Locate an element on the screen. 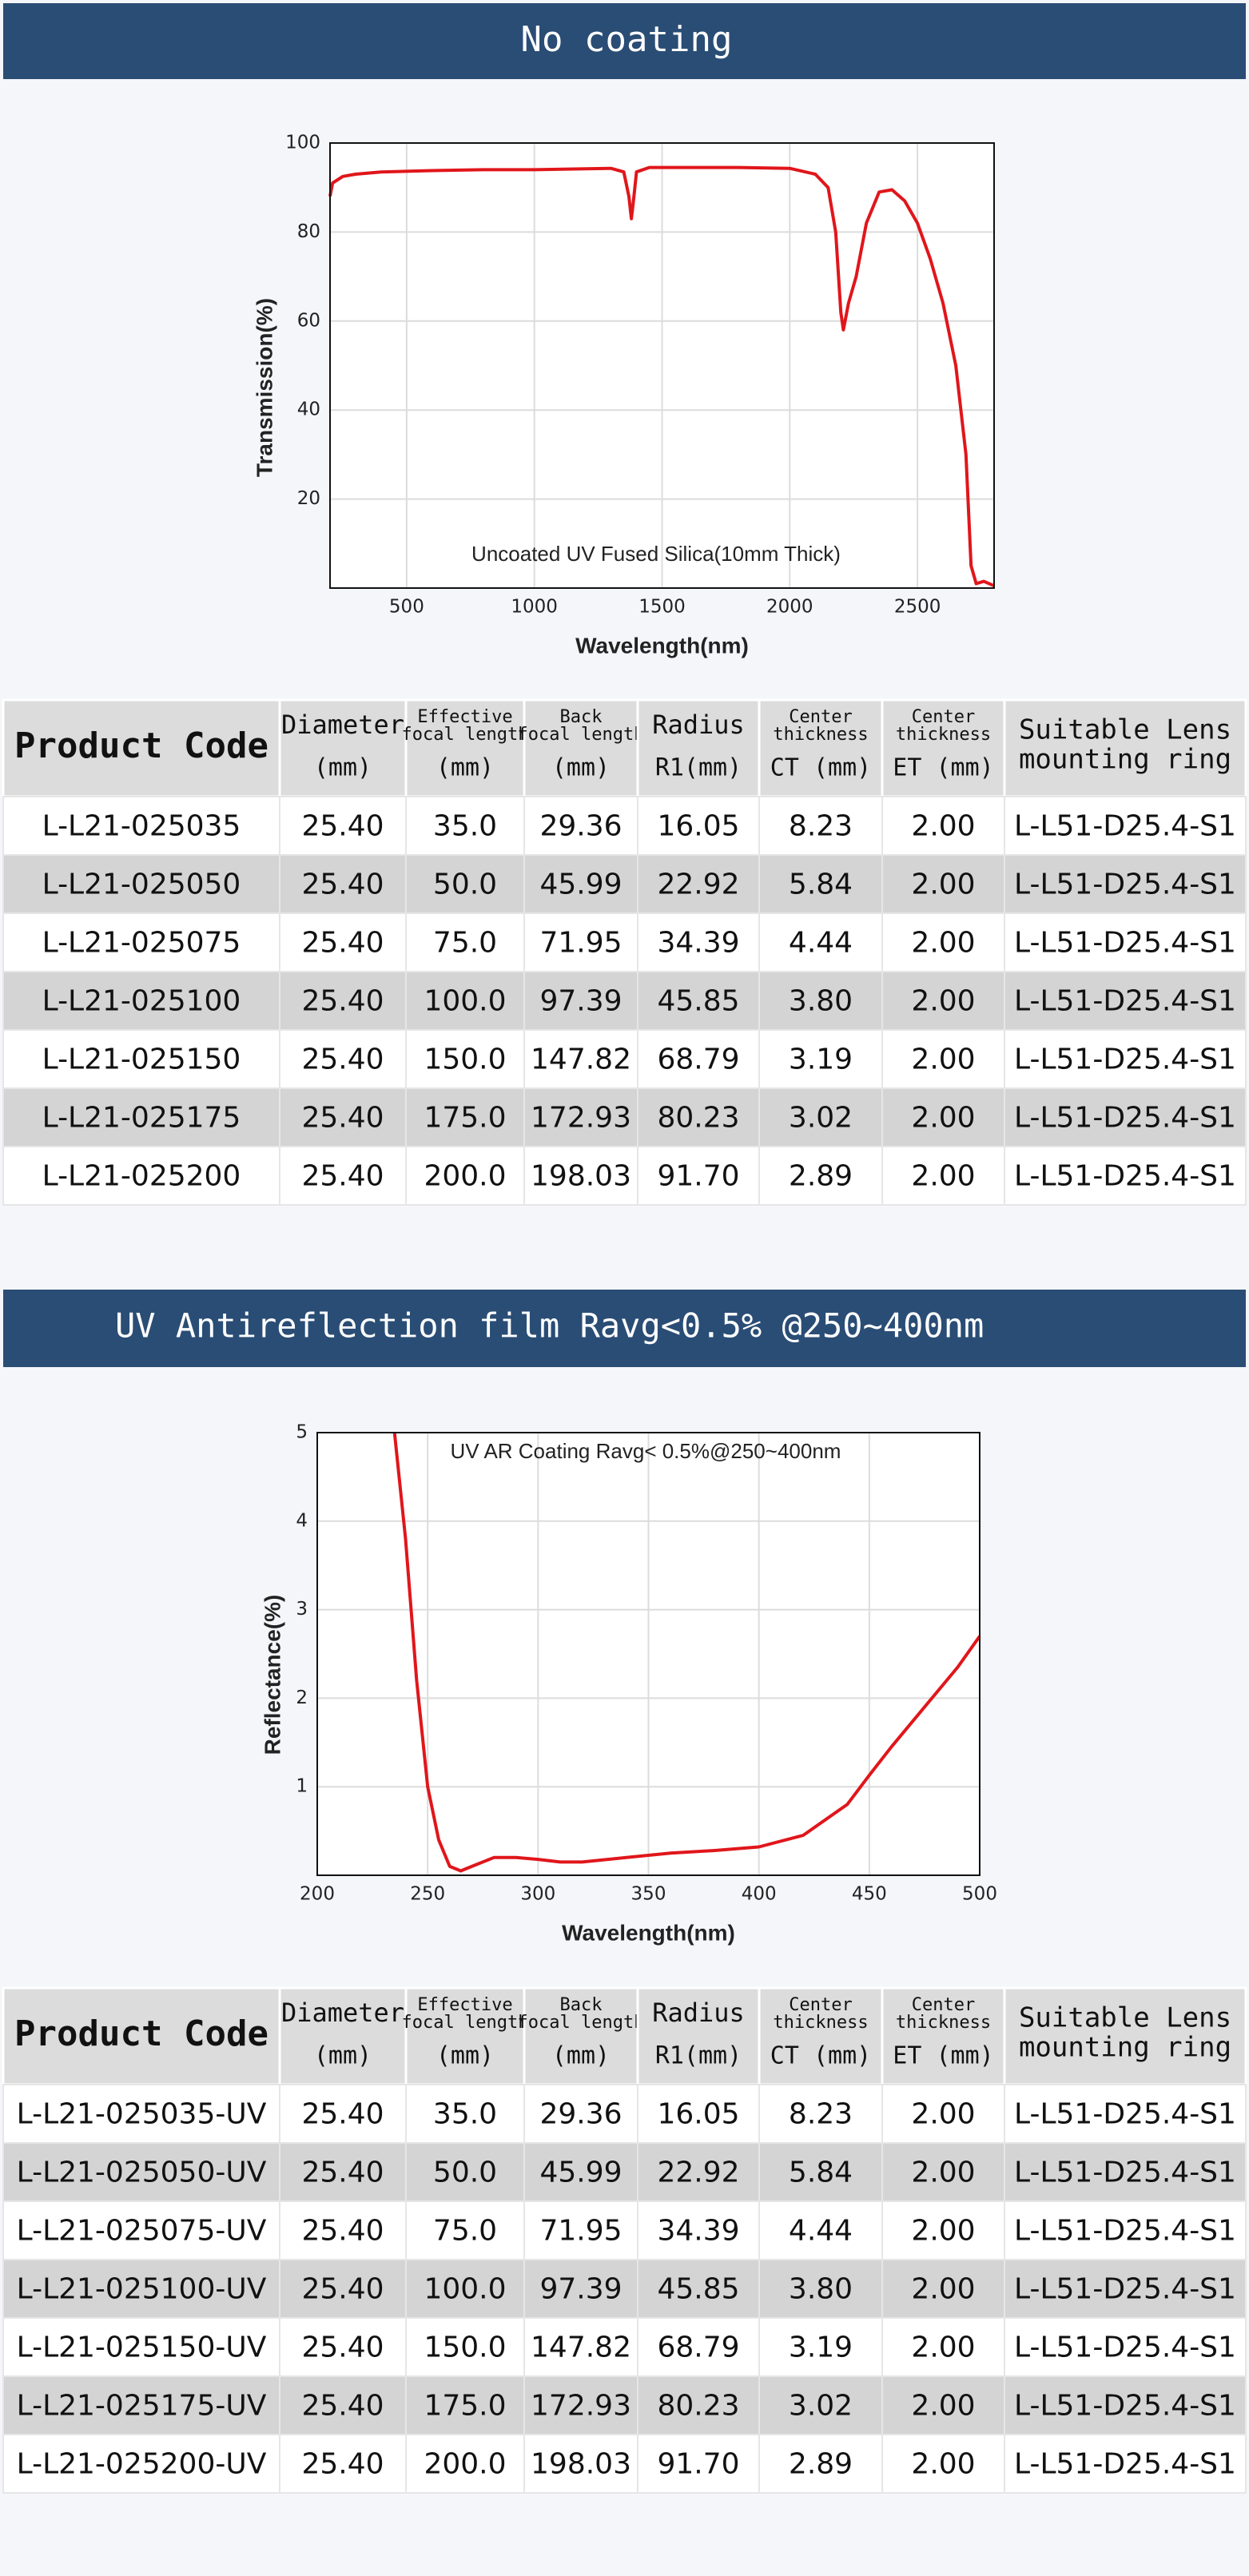  cell-text: L-L21-025050-UV is located at coordinates (142, 2173).